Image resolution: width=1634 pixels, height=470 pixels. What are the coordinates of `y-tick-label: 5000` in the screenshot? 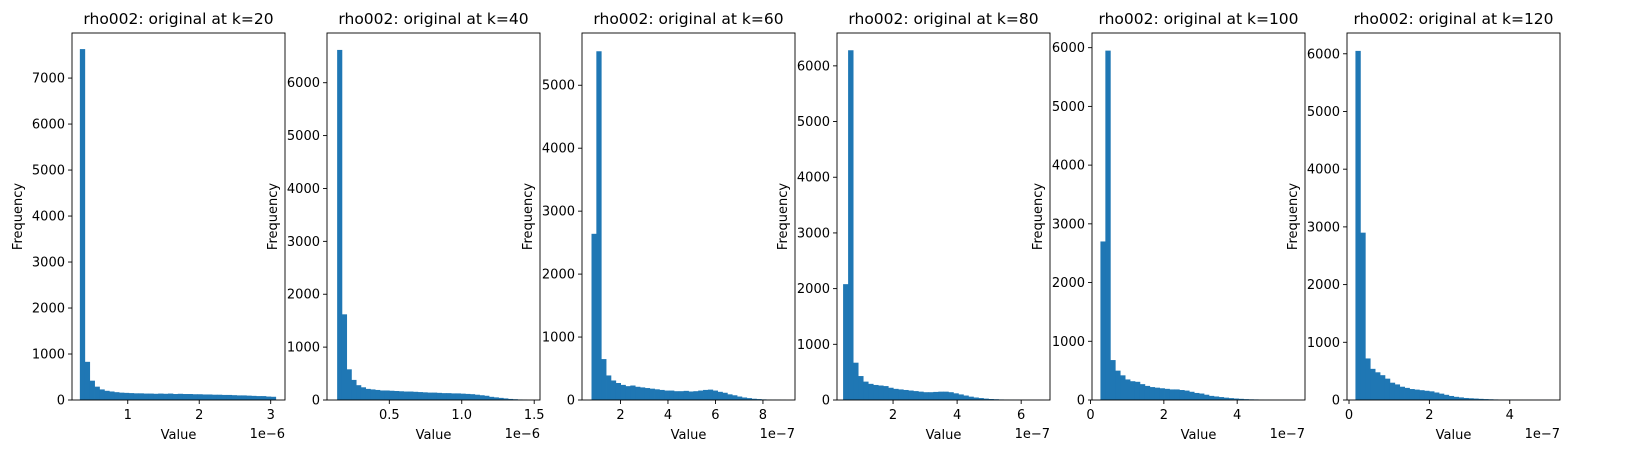 It's located at (303, 136).